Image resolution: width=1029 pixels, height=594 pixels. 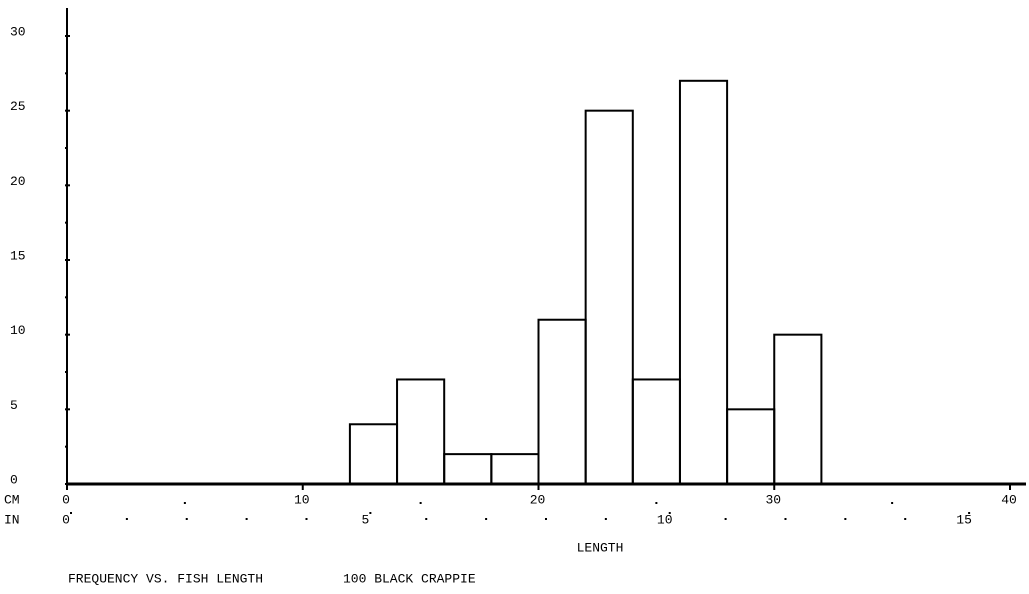 I want to click on y-tick-label: 10, so click(x=18, y=330).